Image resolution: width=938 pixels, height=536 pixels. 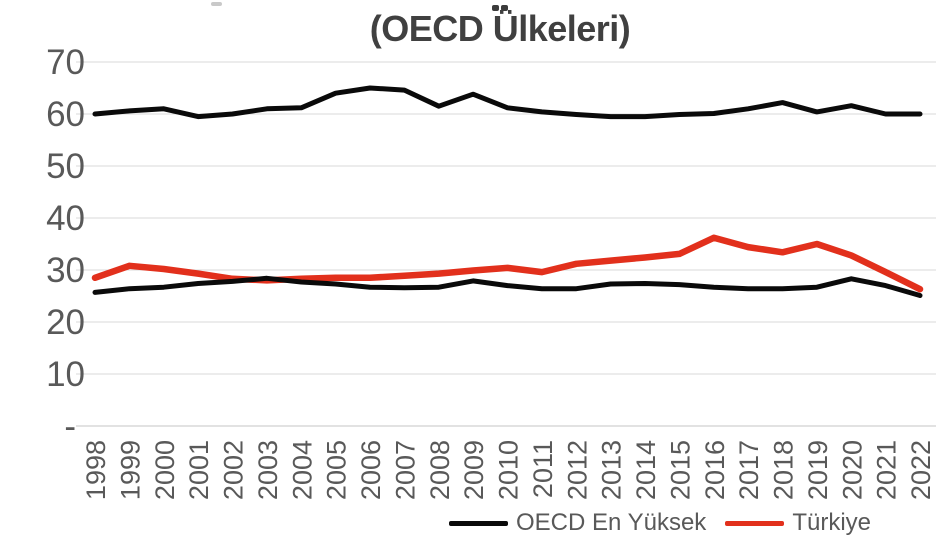 What do you see at coordinates (65, 270) in the screenshot?
I see `y-tick-label: 30` at bounding box center [65, 270].